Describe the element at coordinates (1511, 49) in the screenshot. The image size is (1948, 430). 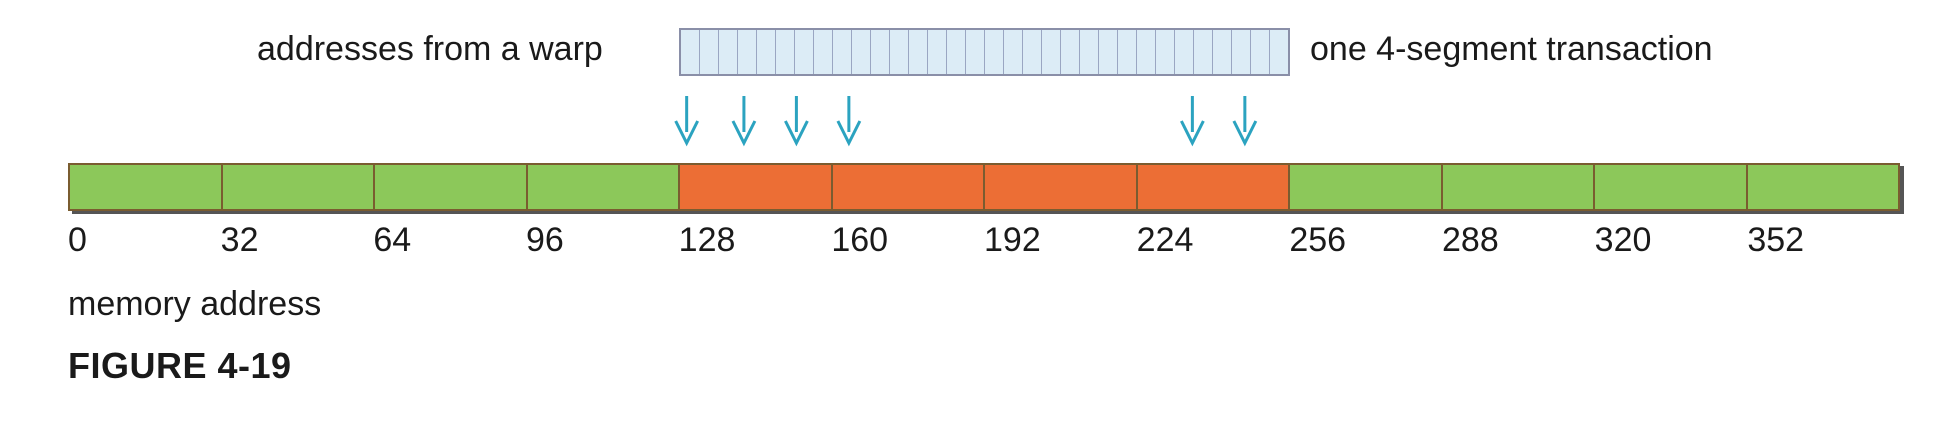
I see `transaction-label: one 4-segment transaction` at that location.